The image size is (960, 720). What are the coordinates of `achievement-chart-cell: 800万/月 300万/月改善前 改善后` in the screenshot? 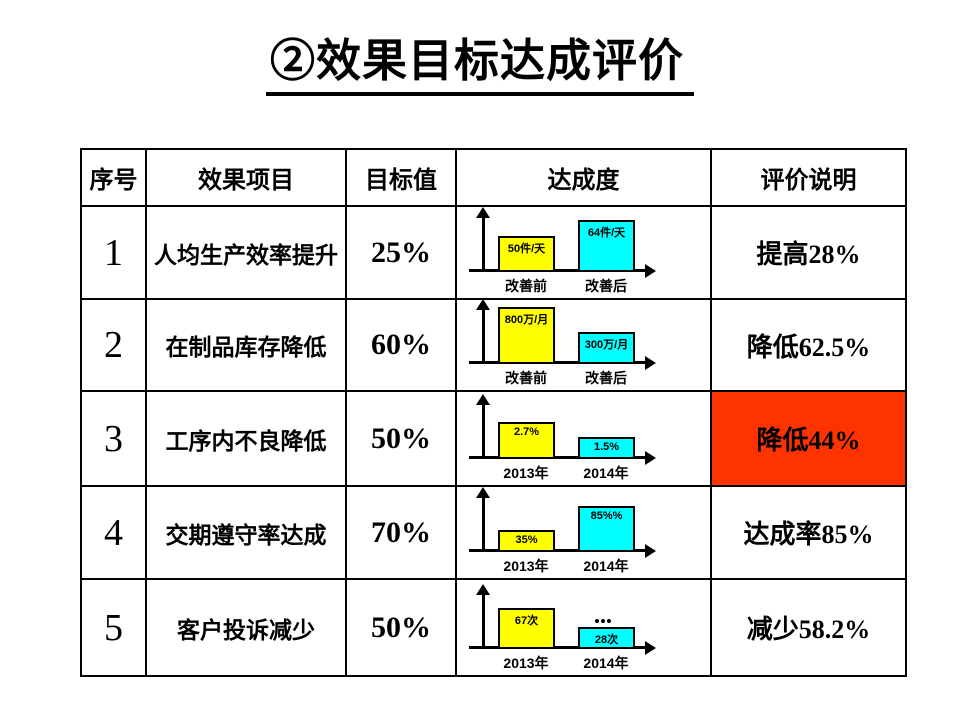 It's located at (583, 345).